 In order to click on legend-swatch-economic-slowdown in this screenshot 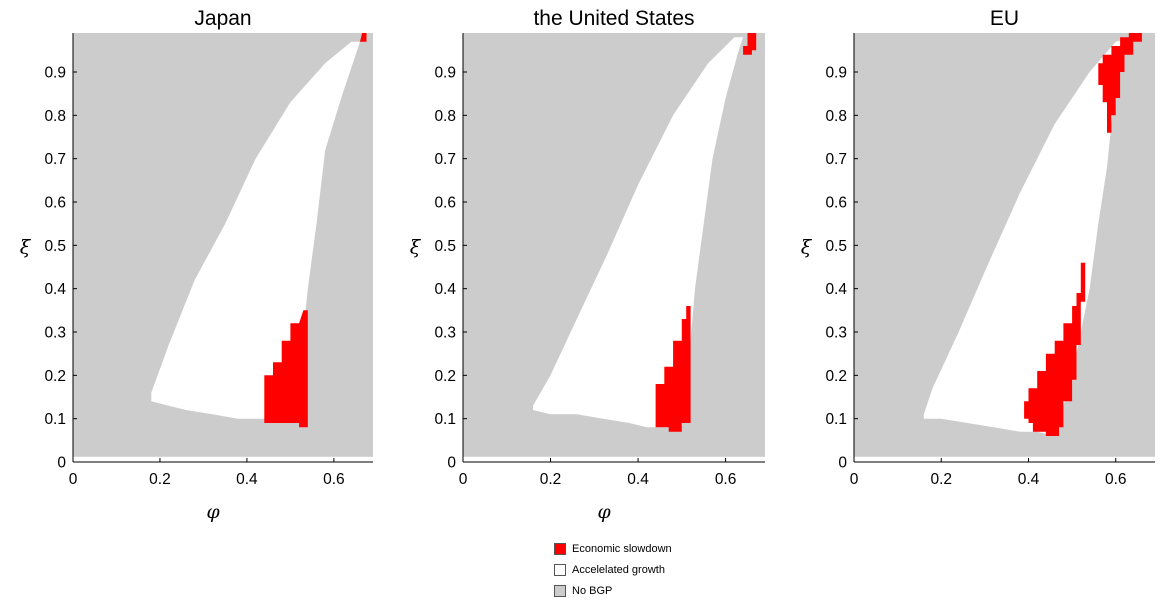, I will do `click(560, 548)`.